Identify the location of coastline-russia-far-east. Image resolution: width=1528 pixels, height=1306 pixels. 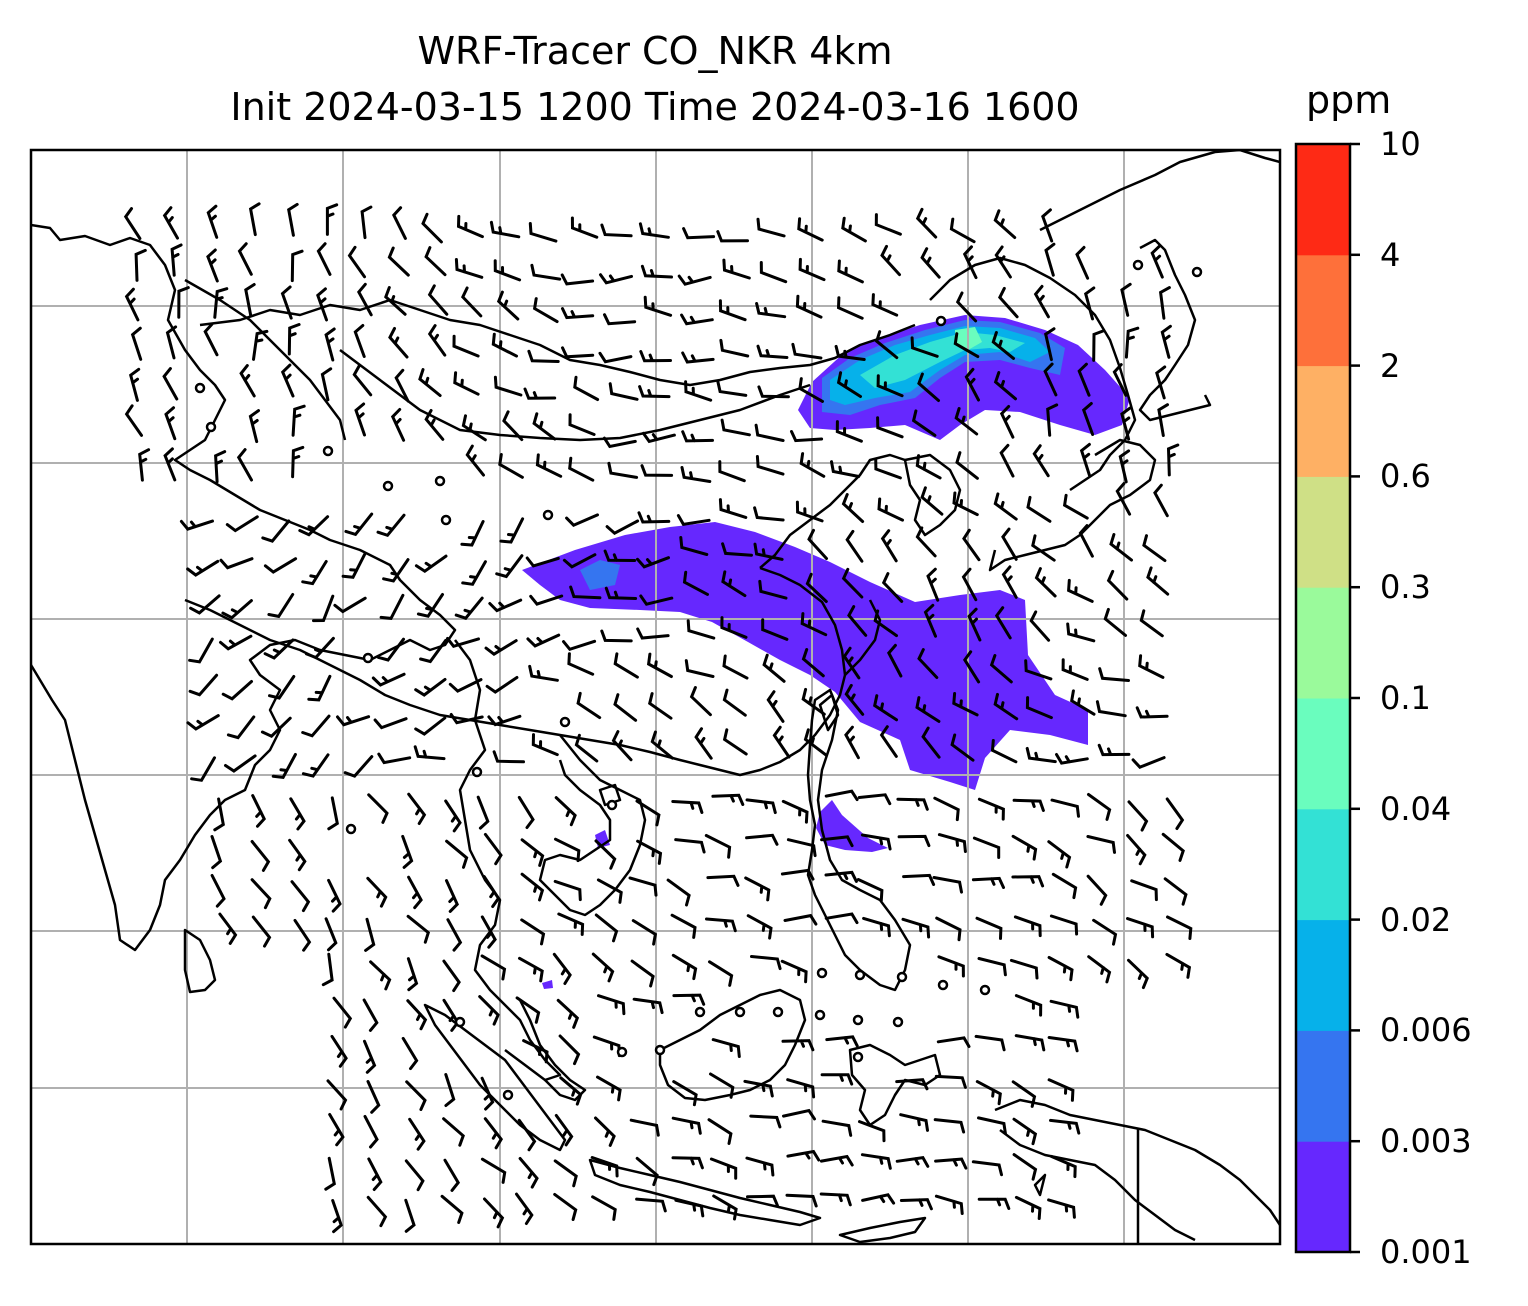
(1104, 321).